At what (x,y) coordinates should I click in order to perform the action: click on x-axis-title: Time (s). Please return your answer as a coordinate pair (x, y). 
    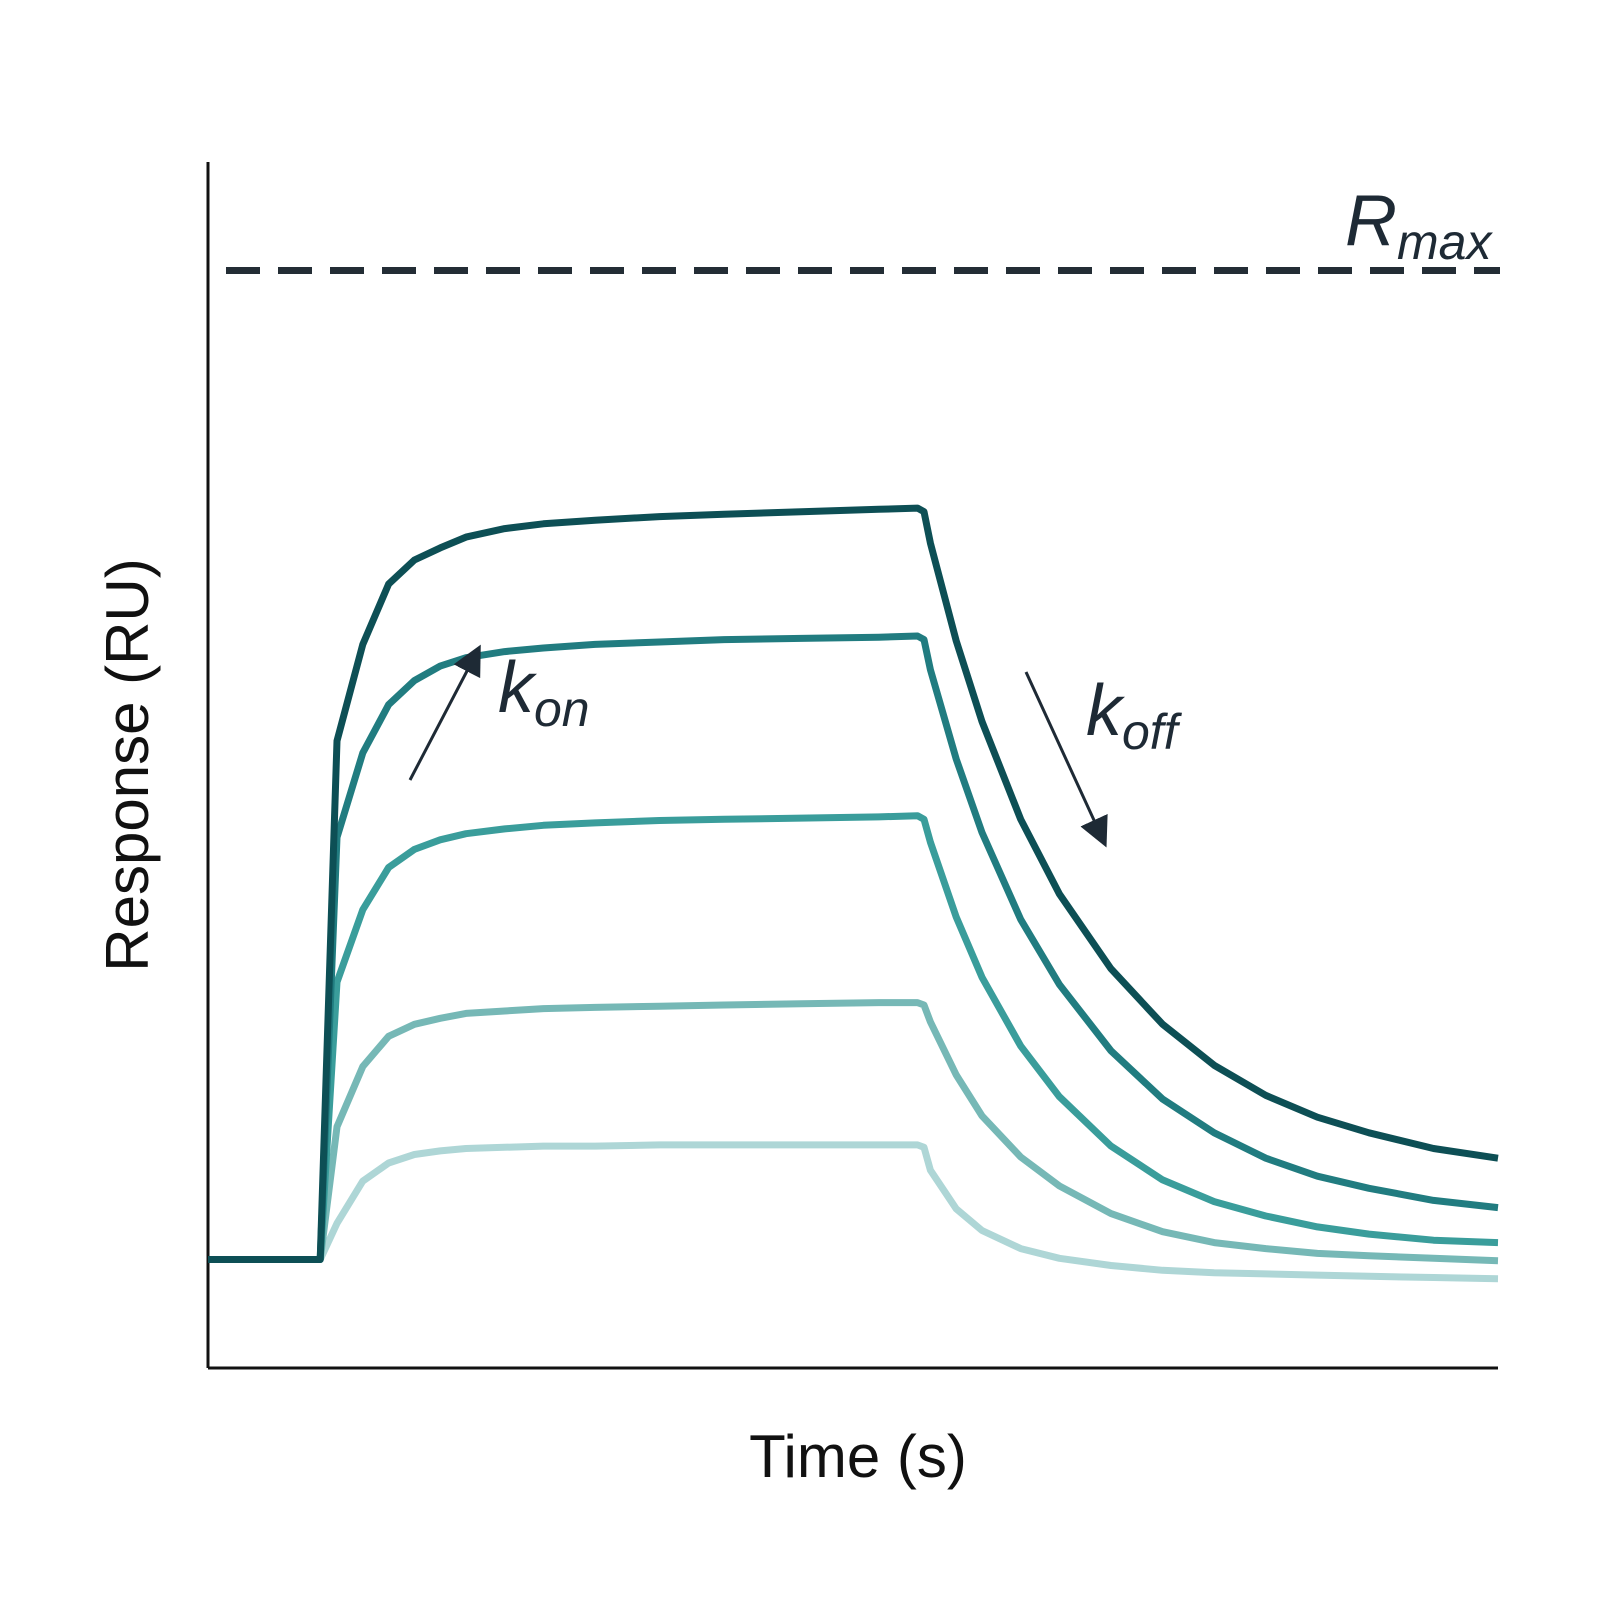
    Looking at the image, I should click on (858, 1456).